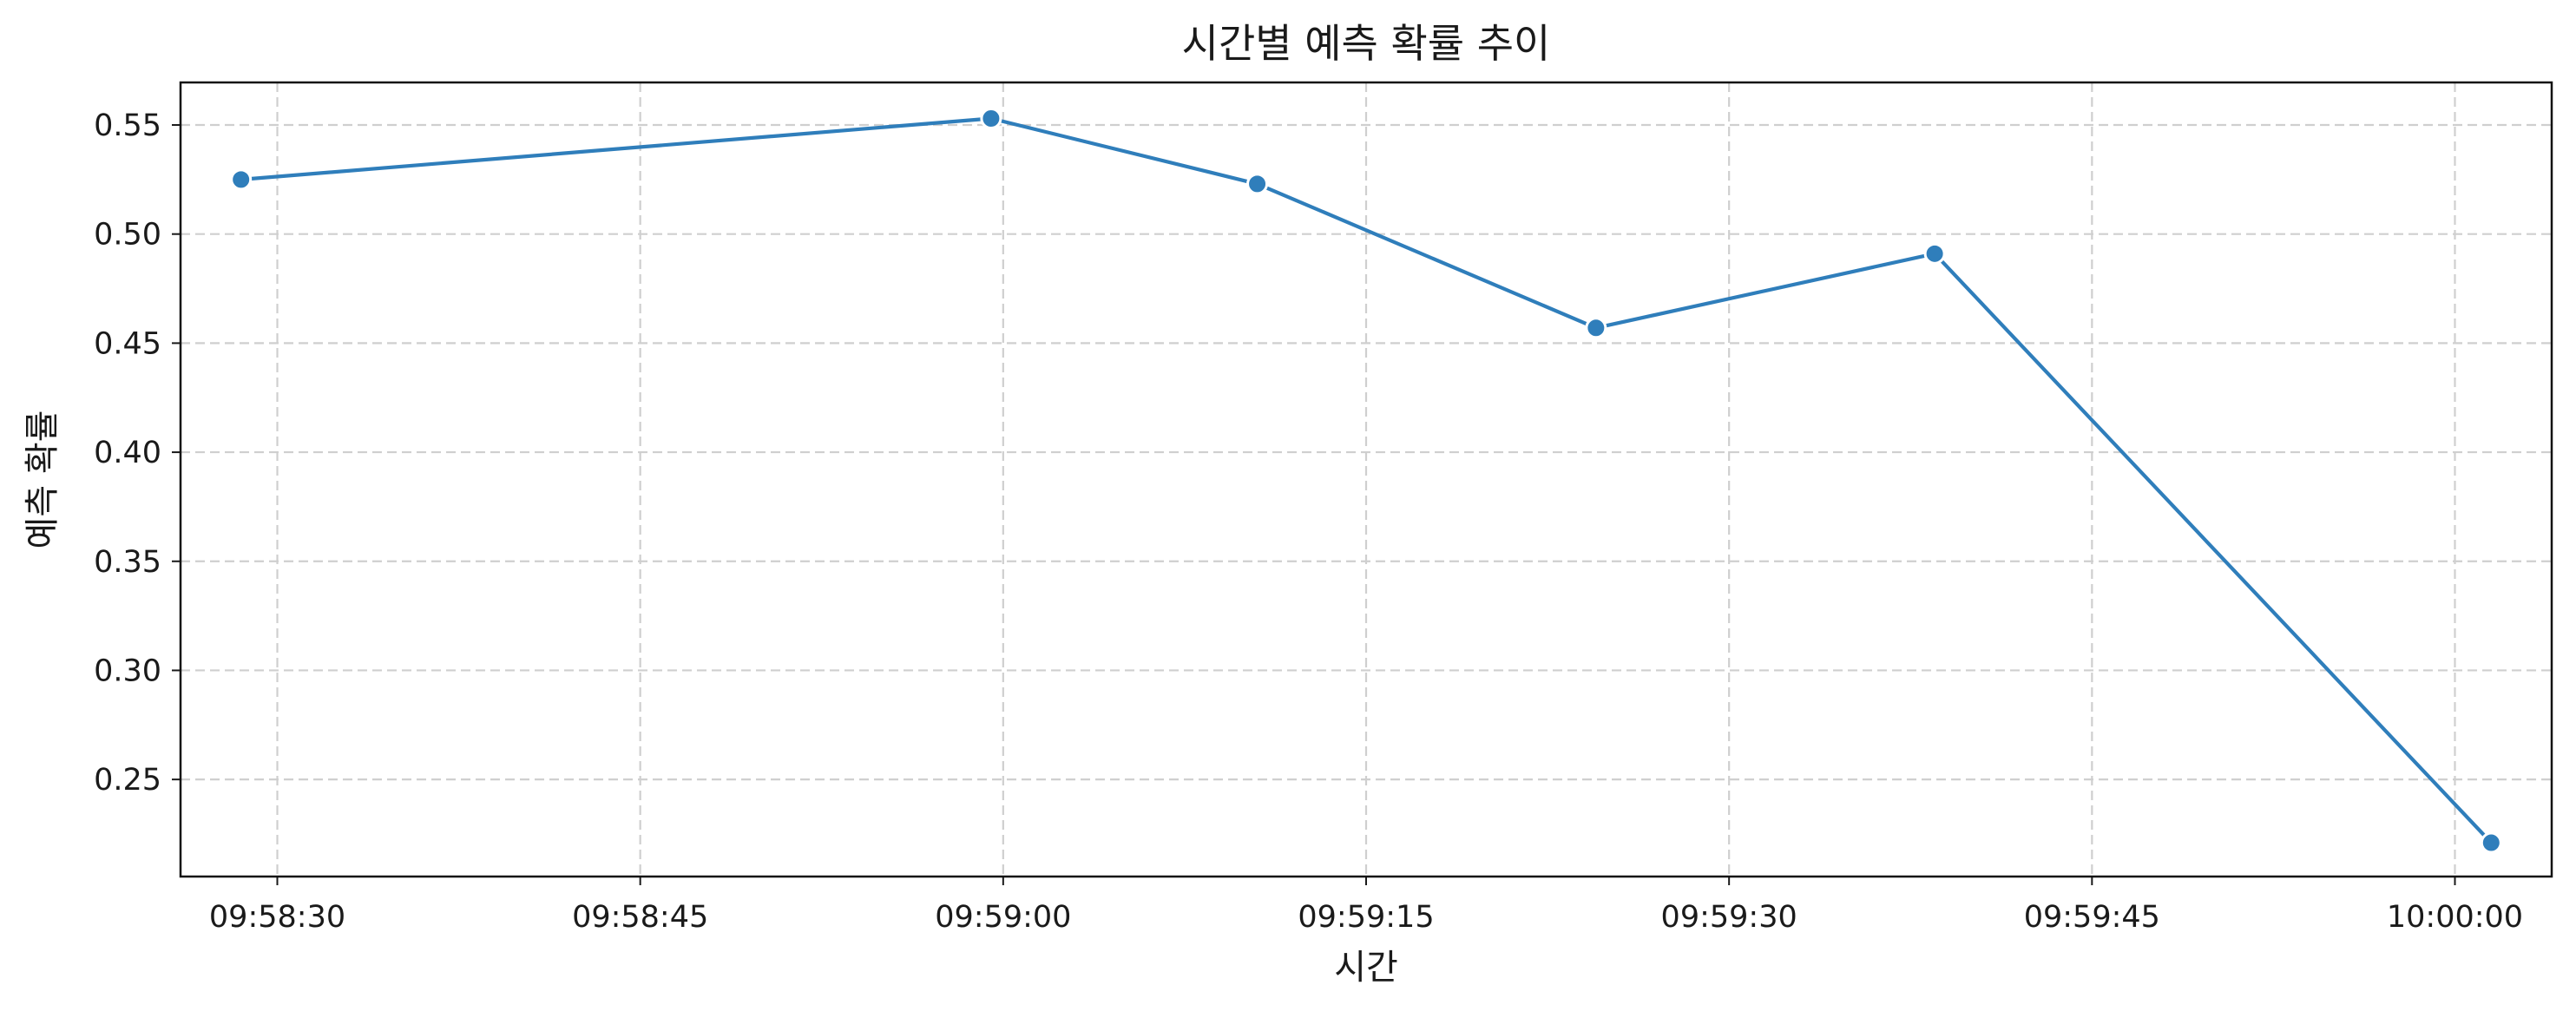 The width and height of the screenshot is (2576, 1018). Describe the element at coordinates (127, 343) in the screenshot. I see `y-tick-label: 0.45` at that location.